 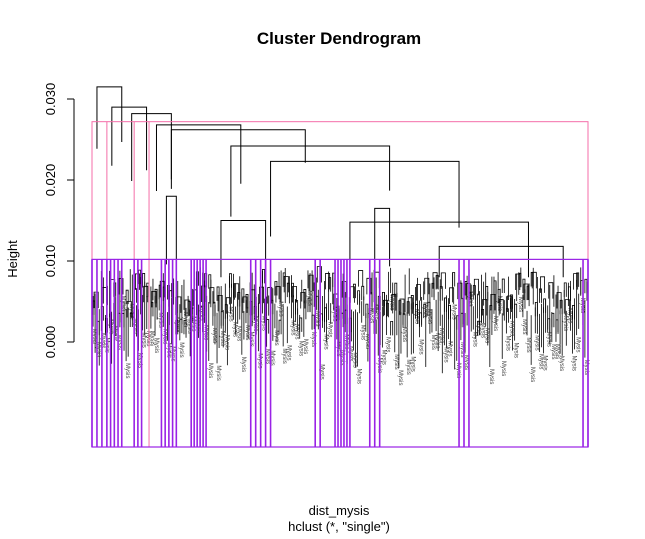 I want to click on chart-title: Cluster Dendrogram, so click(x=339, y=38).